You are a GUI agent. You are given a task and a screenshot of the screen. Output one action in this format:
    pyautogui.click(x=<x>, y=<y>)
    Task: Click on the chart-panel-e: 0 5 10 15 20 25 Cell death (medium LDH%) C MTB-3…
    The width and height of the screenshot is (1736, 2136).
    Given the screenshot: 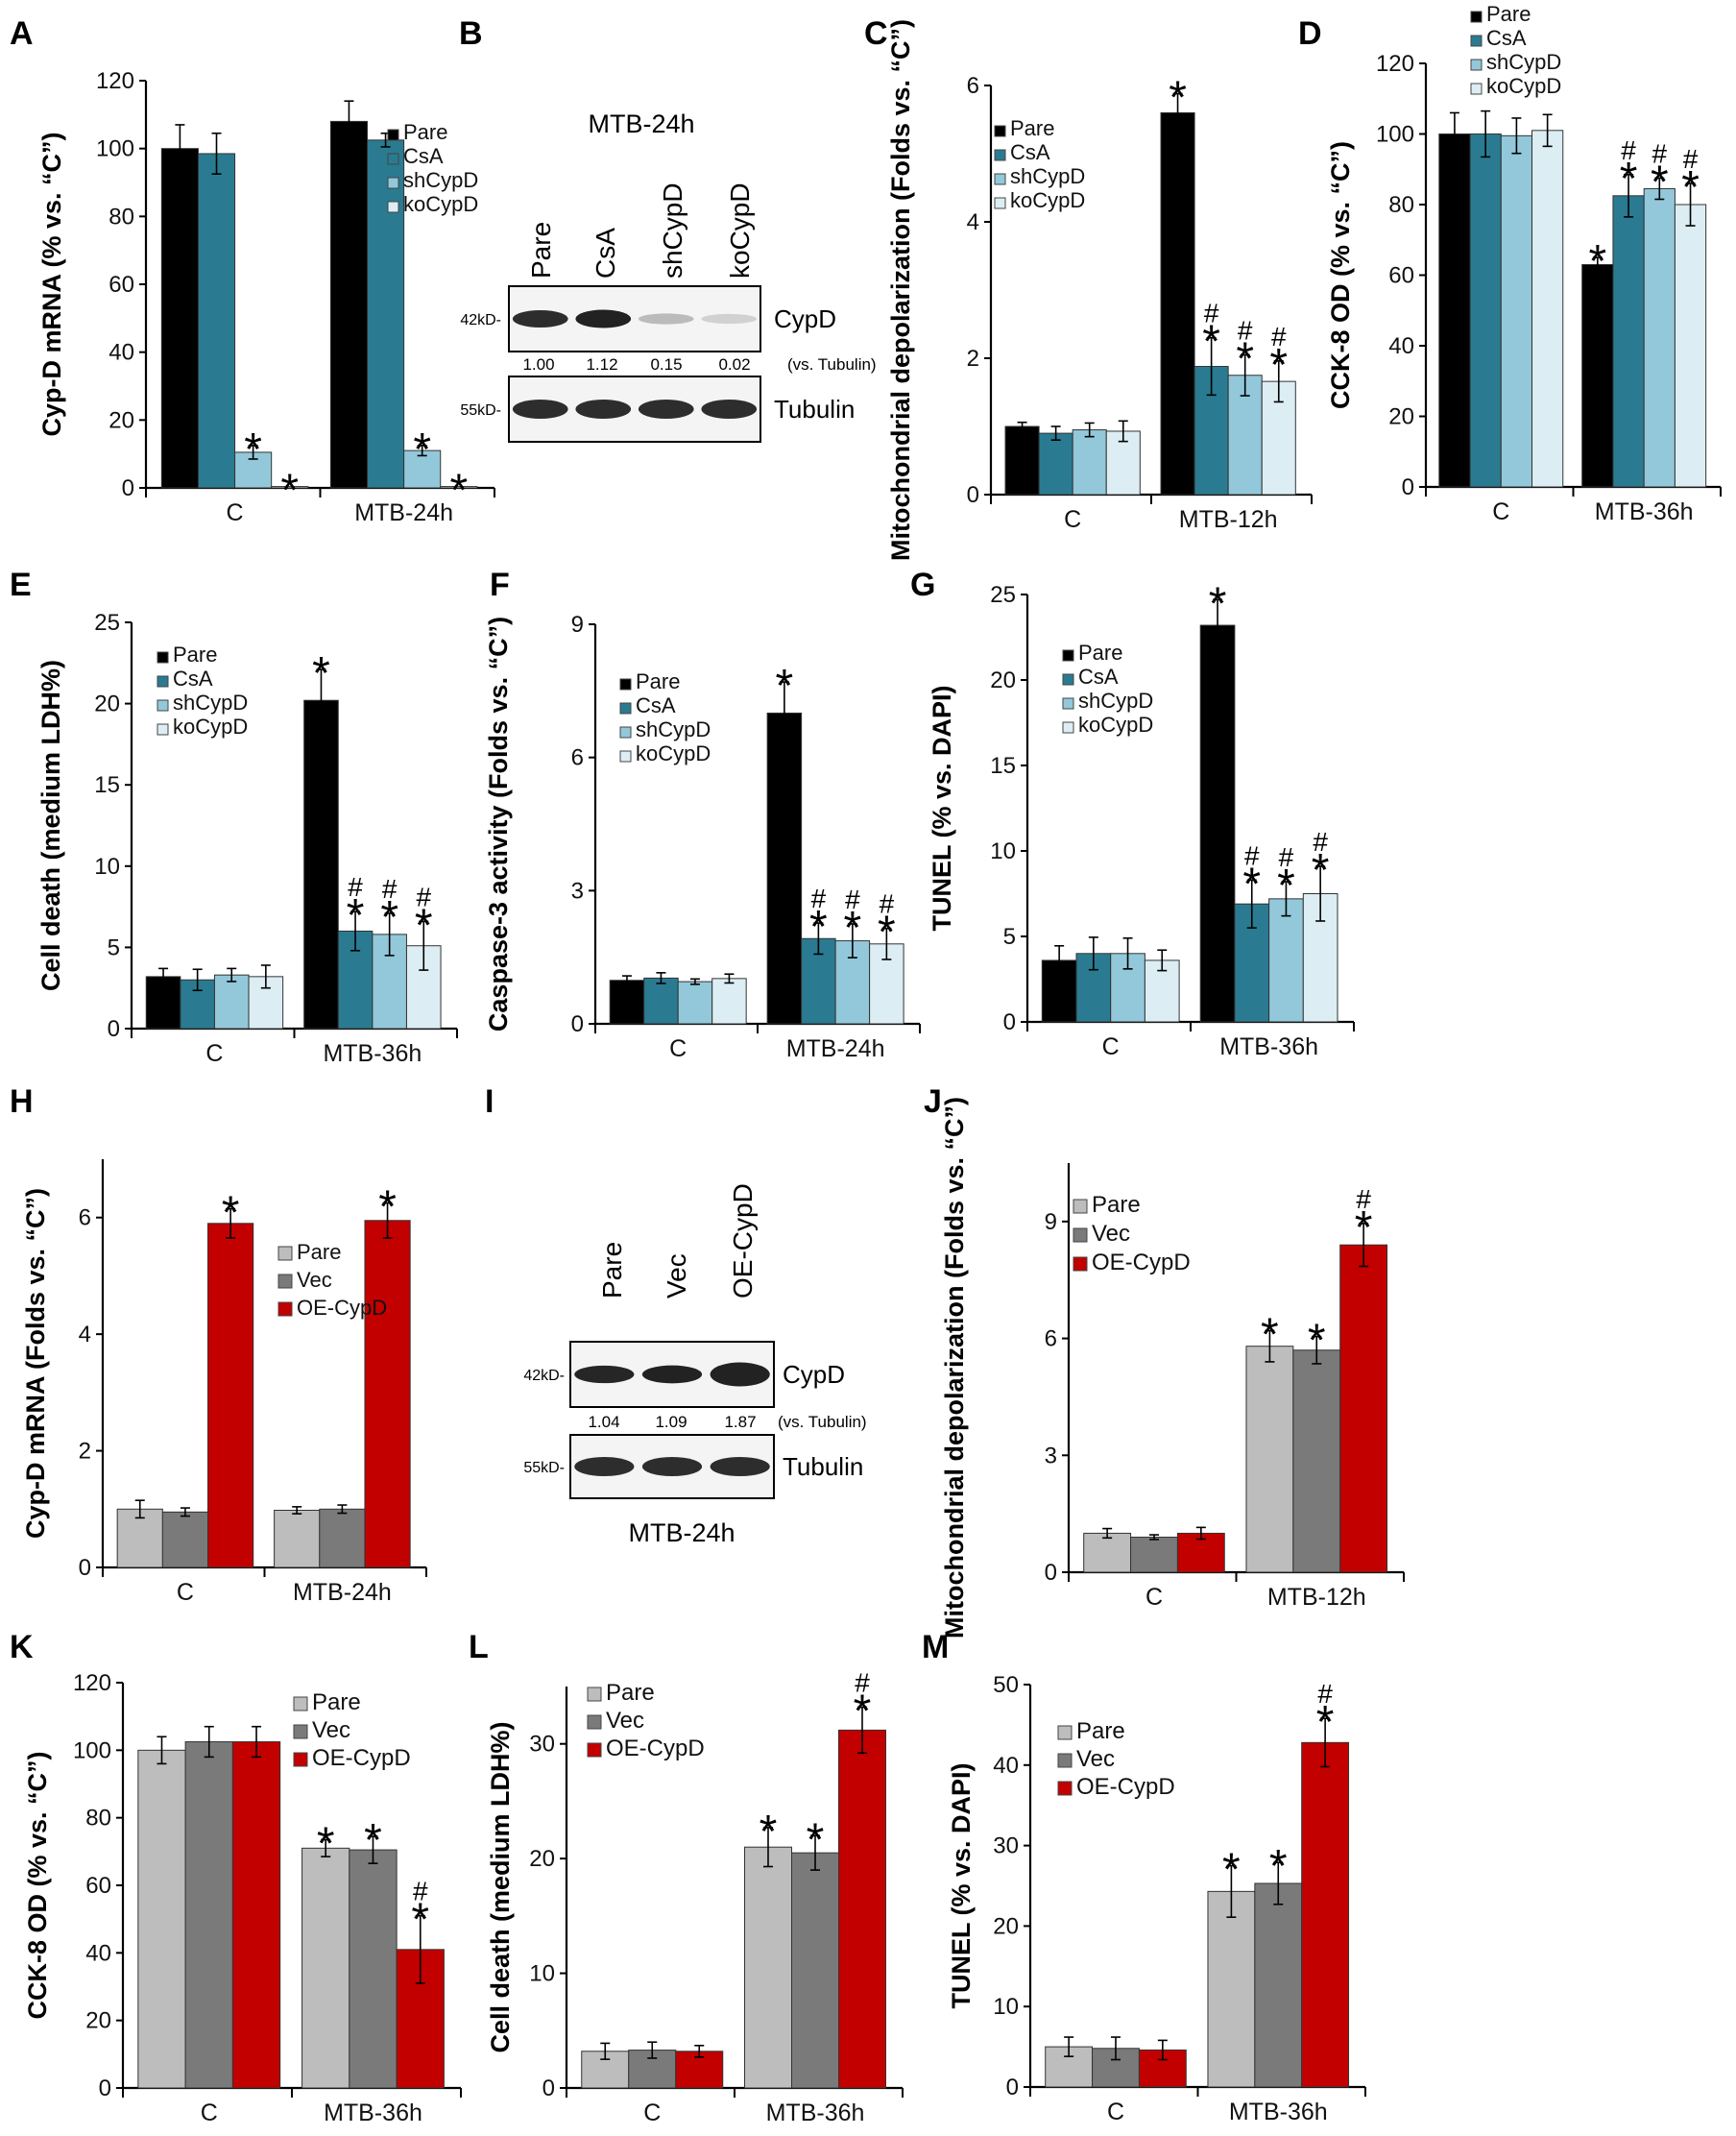 What is the action you would take?
    pyautogui.click(x=247, y=839)
    